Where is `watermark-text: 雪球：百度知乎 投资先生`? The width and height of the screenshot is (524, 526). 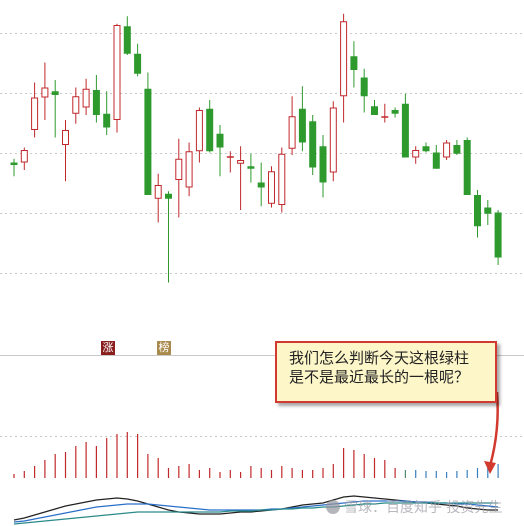 watermark-text: 雪球：百度知乎 投资先生 is located at coordinates (423, 508).